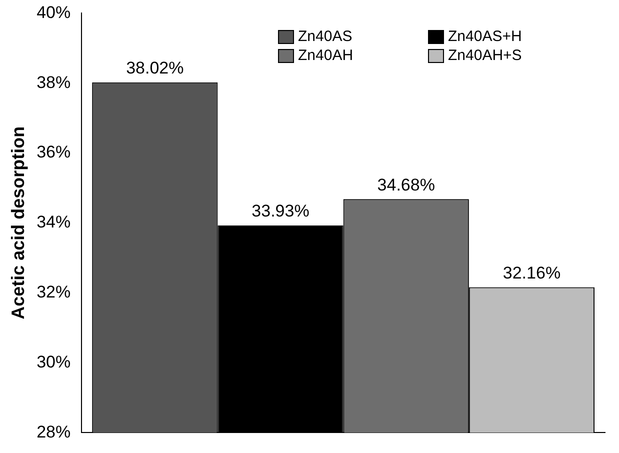 The width and height of the screenshot is (619, 453). I want to click on legend-label: Zn40AS+H, so click(485, 36).